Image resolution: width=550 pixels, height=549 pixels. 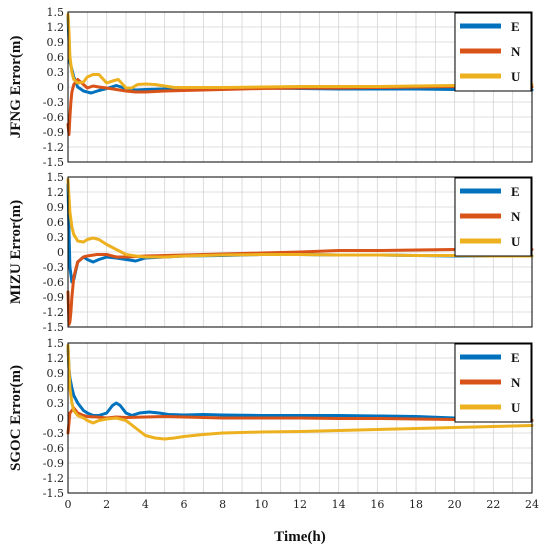 What do you see at coordinates (493, 504) in the screenshot?
I see `x-tick-label: 22` at bounding box center [493, 504].